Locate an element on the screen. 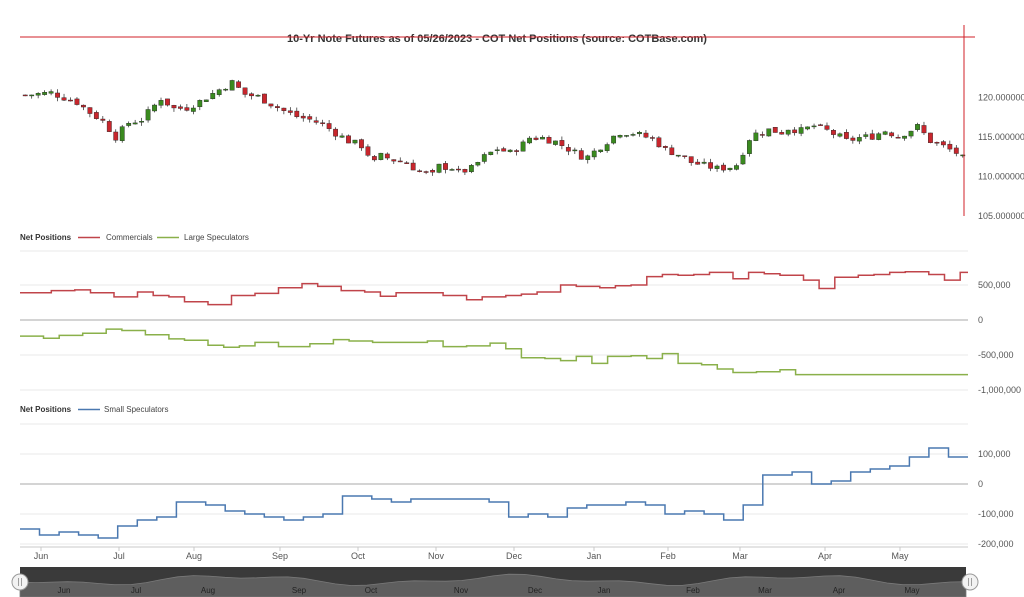  legend-large-speculators: Large Speculators is located at coordinates (216, 237).